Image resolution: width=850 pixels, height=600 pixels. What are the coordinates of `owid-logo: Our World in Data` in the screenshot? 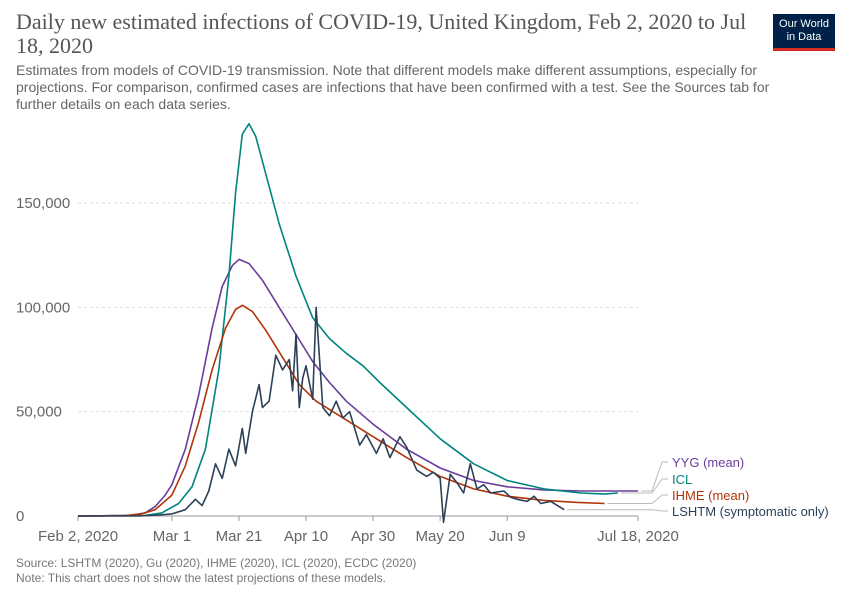 It's located at (804, 32).